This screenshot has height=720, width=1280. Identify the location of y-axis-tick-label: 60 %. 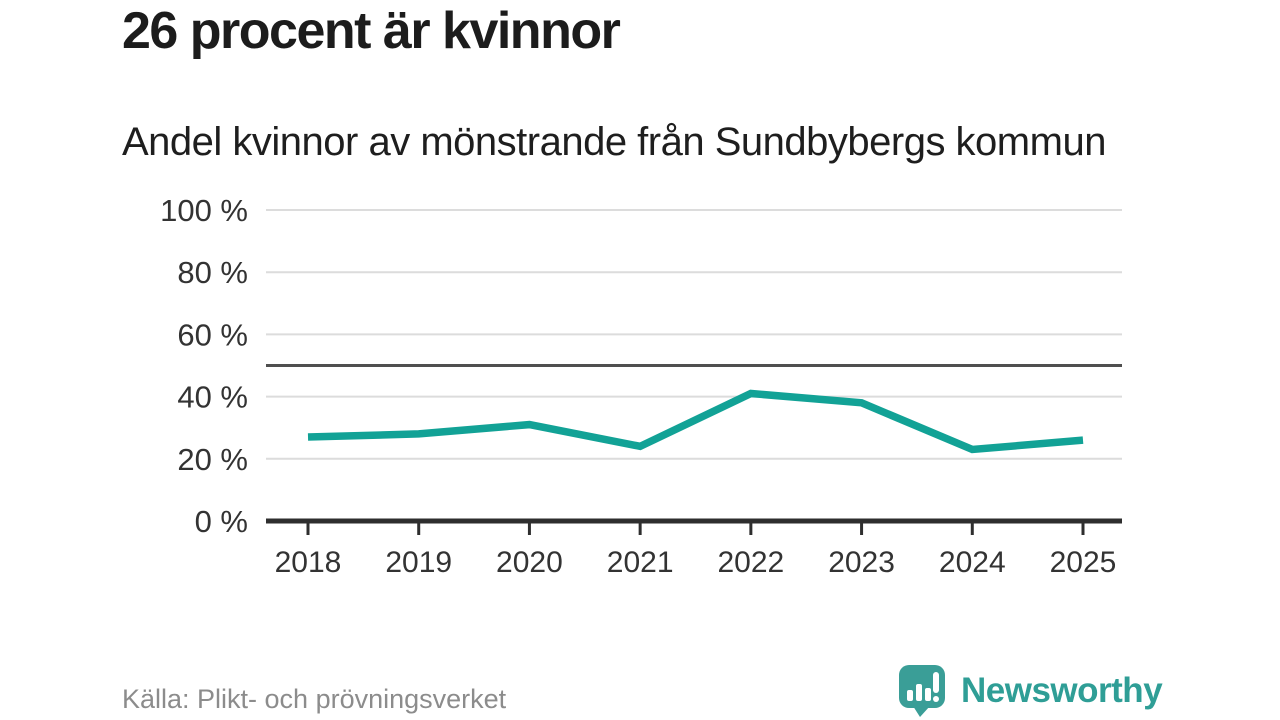
(212, 334).